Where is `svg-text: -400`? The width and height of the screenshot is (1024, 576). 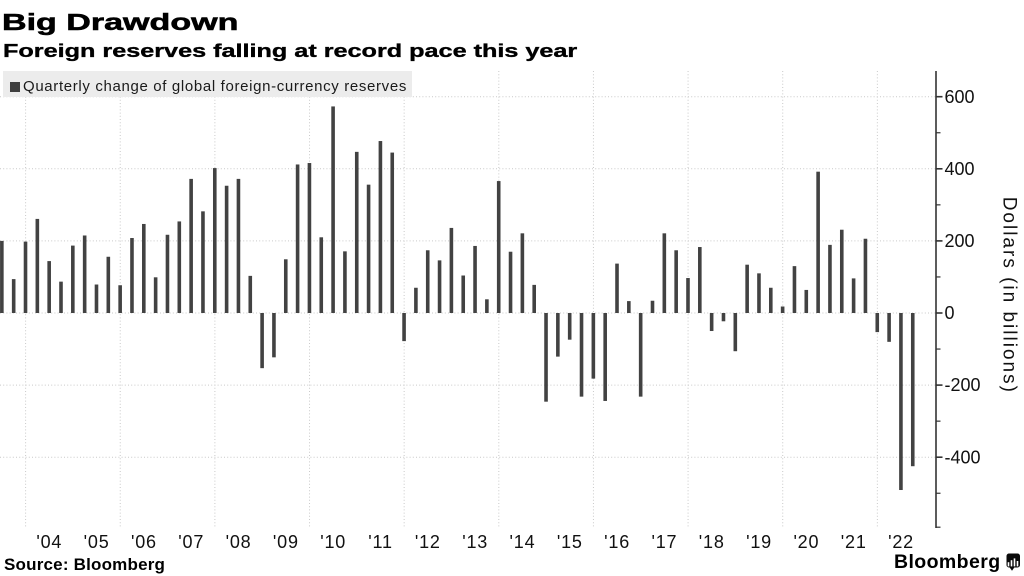 svg-text: -400 is located at coordinates (963, 457).